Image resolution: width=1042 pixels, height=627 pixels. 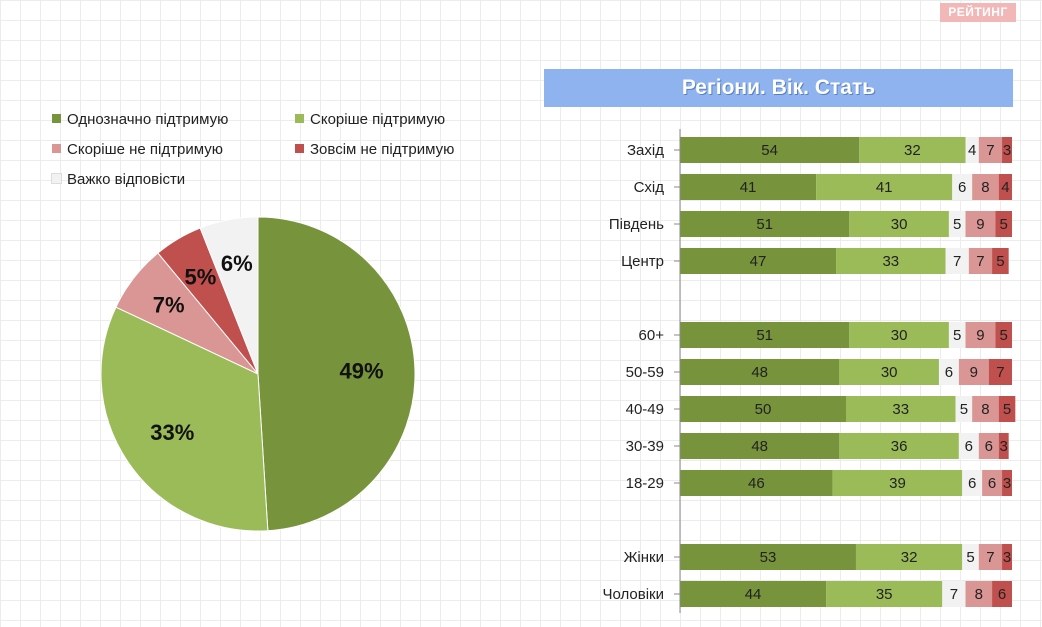 What do you see at coordinates (642, 261) in the screenshot?
I see `category-tick-label: Центр` at bounding box center [642, 261].